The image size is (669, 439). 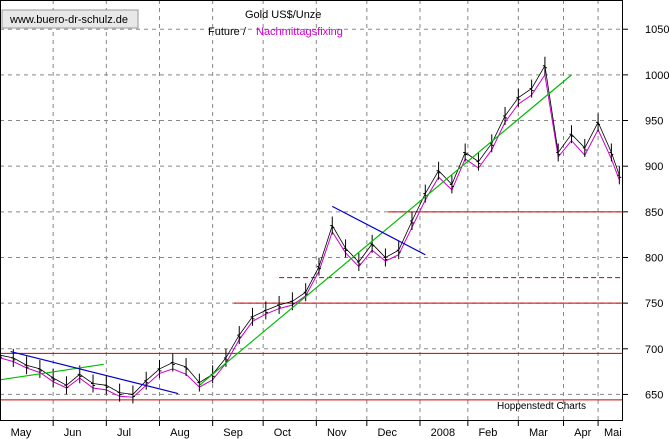 What do you see at coordinates (124, 433) in the screenshot?
I see `x-tick-label: Jul` at bounding box center [124, 433].